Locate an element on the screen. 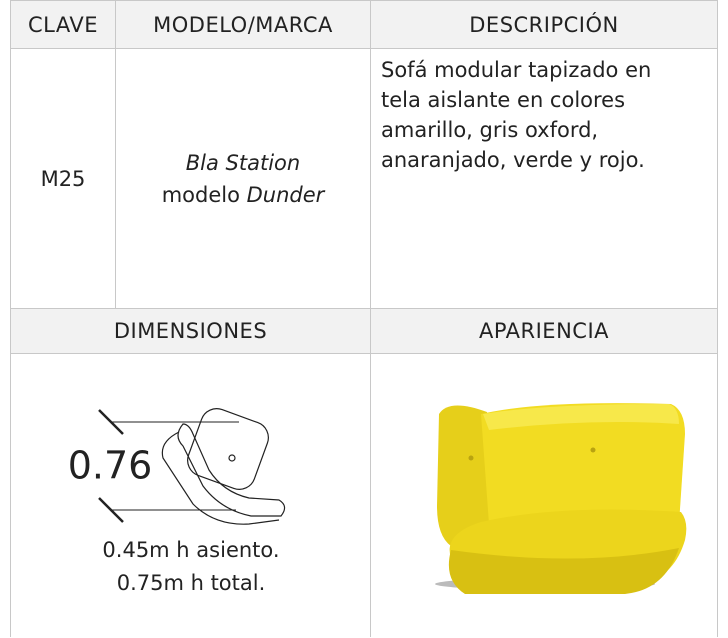 The image size is (728, 638). header-text: DESCRIPCIÓN is located at coordinates (544, 24).